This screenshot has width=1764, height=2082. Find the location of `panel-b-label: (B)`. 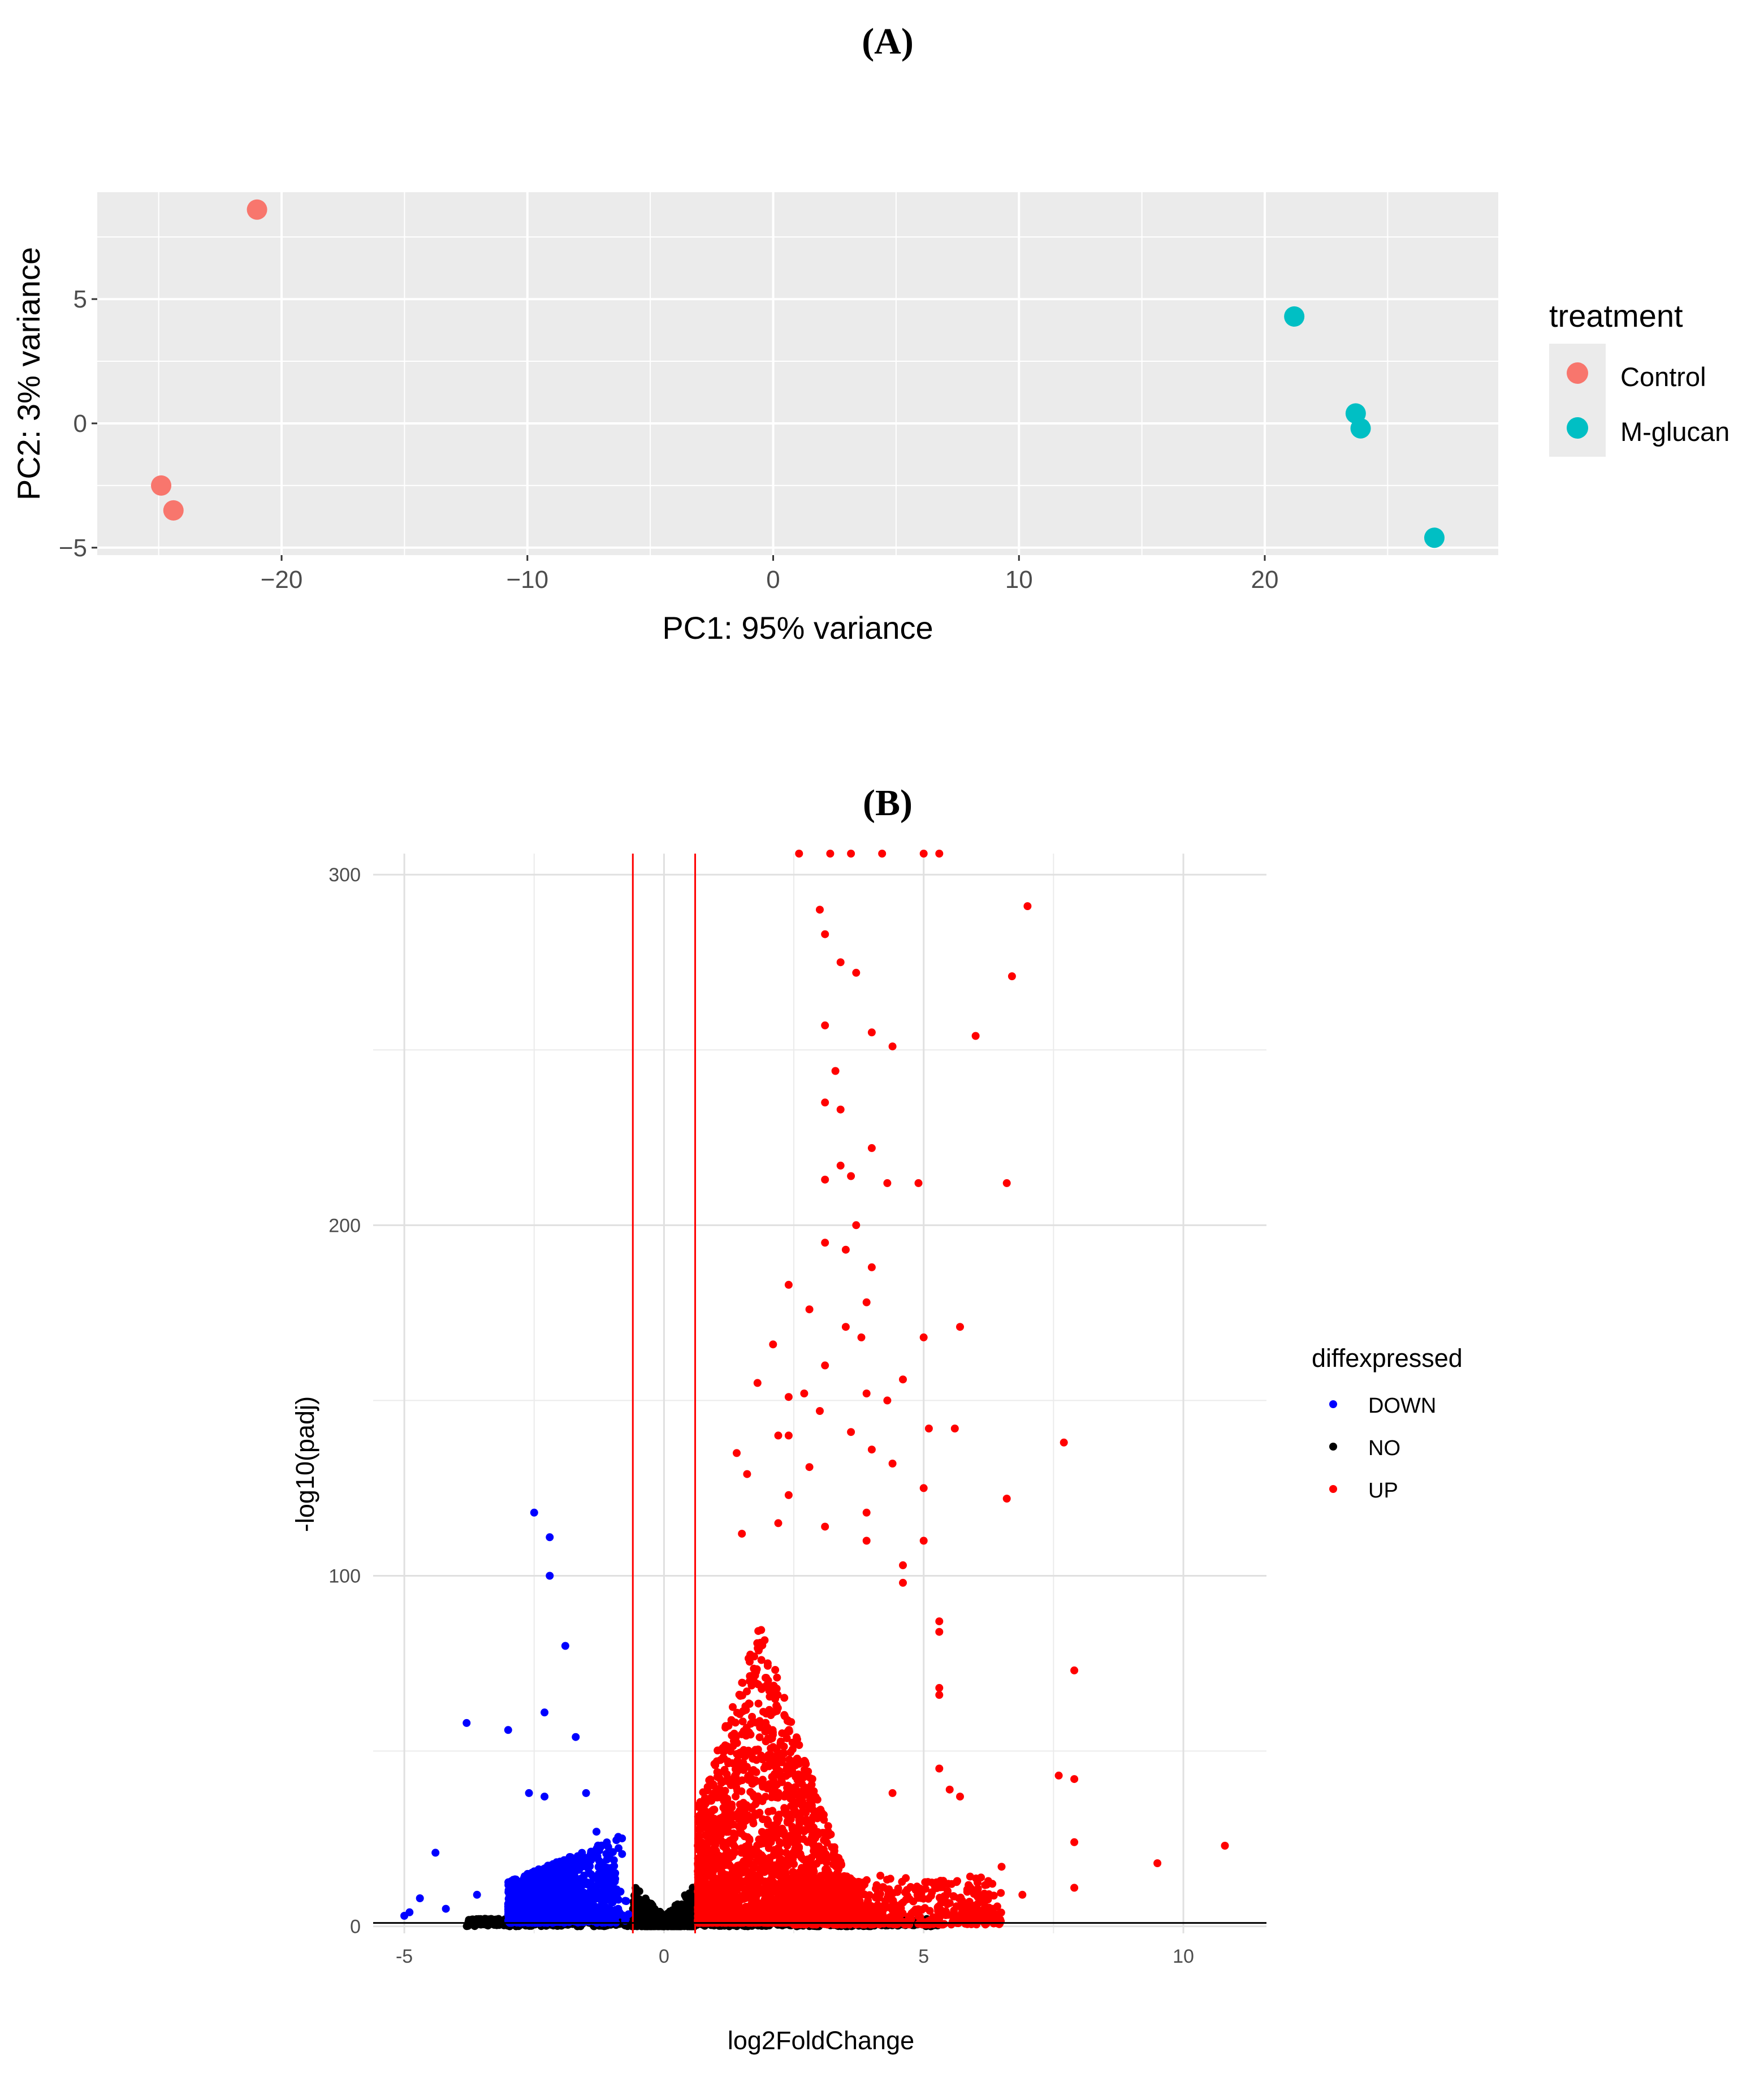

panel-b-label: (B) is located at coordinates (888, 803).